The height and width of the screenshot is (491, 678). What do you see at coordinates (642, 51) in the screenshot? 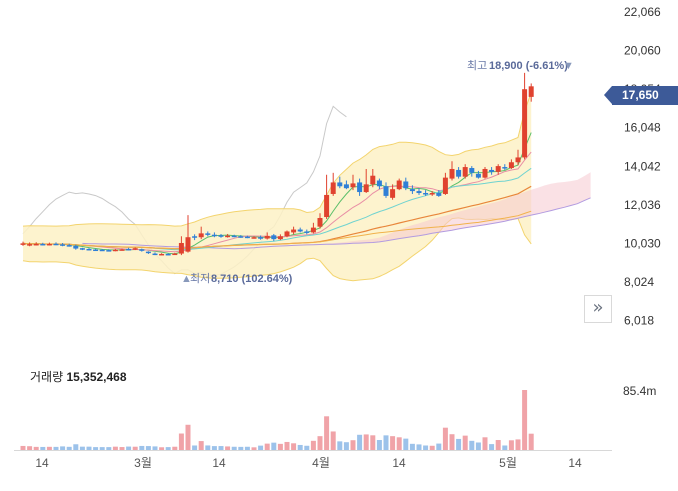
I see `y-tick-label: 20,060` at bounding box center [642, 51].